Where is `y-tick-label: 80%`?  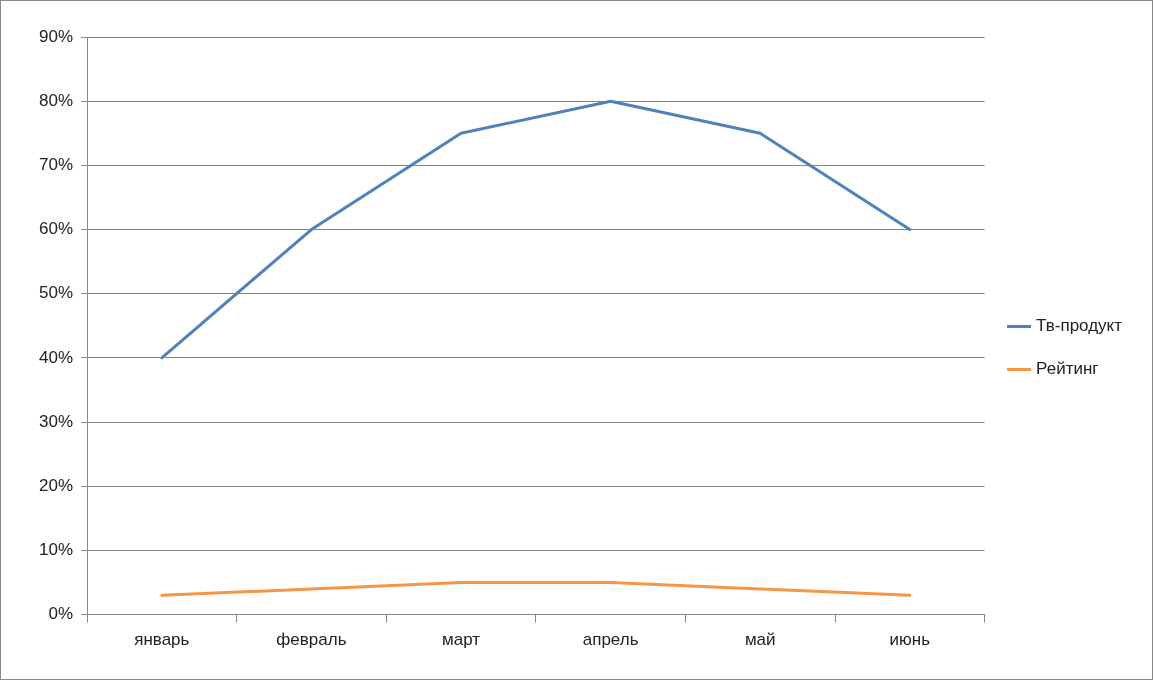 y-tick-label: 80% is located at coordinates (56, 100).